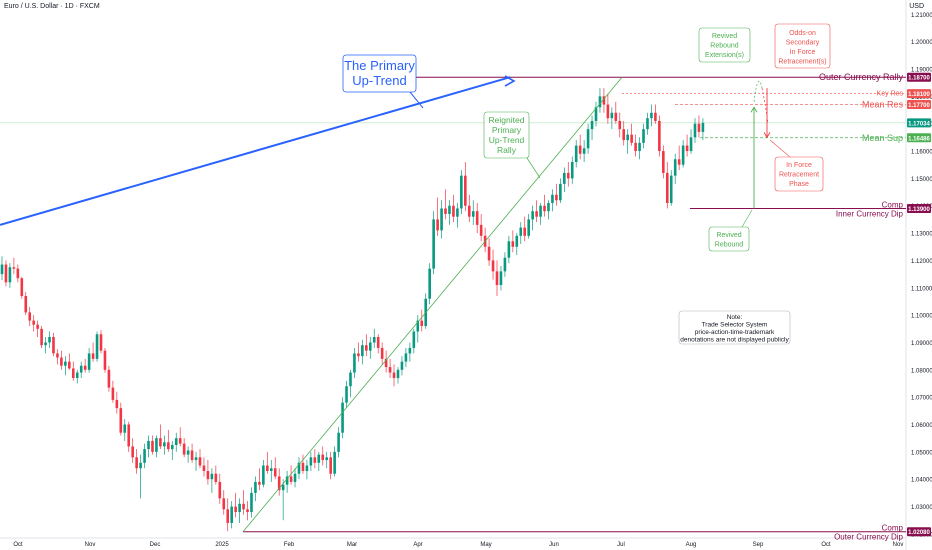 This screenshot has width=932, height=550. Describe the element at coordinates (803, 52) in the screenshot. I see `secondary-text-line: In Force` at that location.